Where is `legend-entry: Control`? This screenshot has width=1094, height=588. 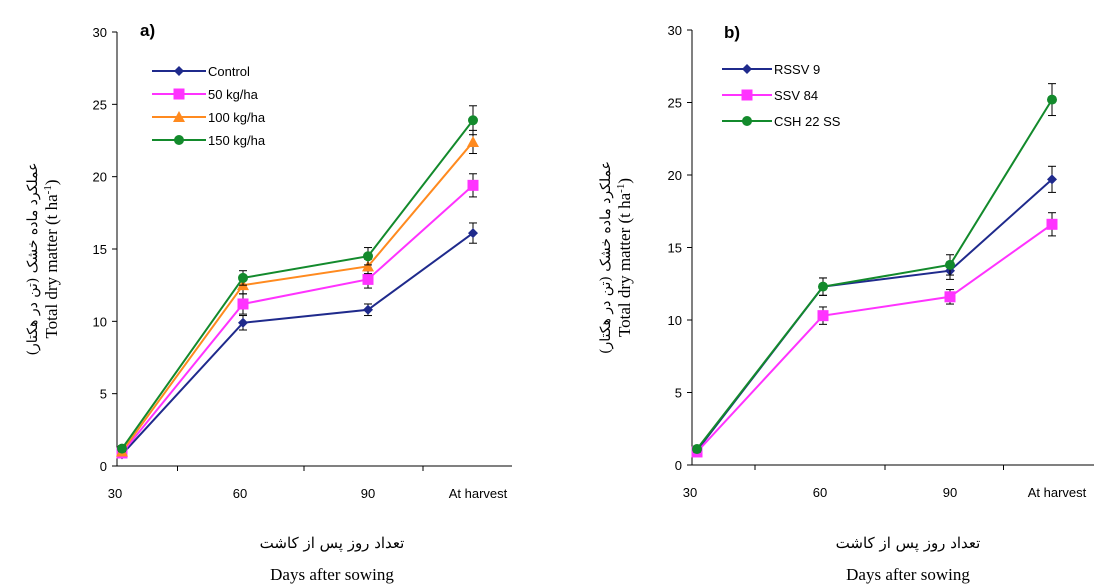
legend-entry: Control is located at coordinates (201, 71).